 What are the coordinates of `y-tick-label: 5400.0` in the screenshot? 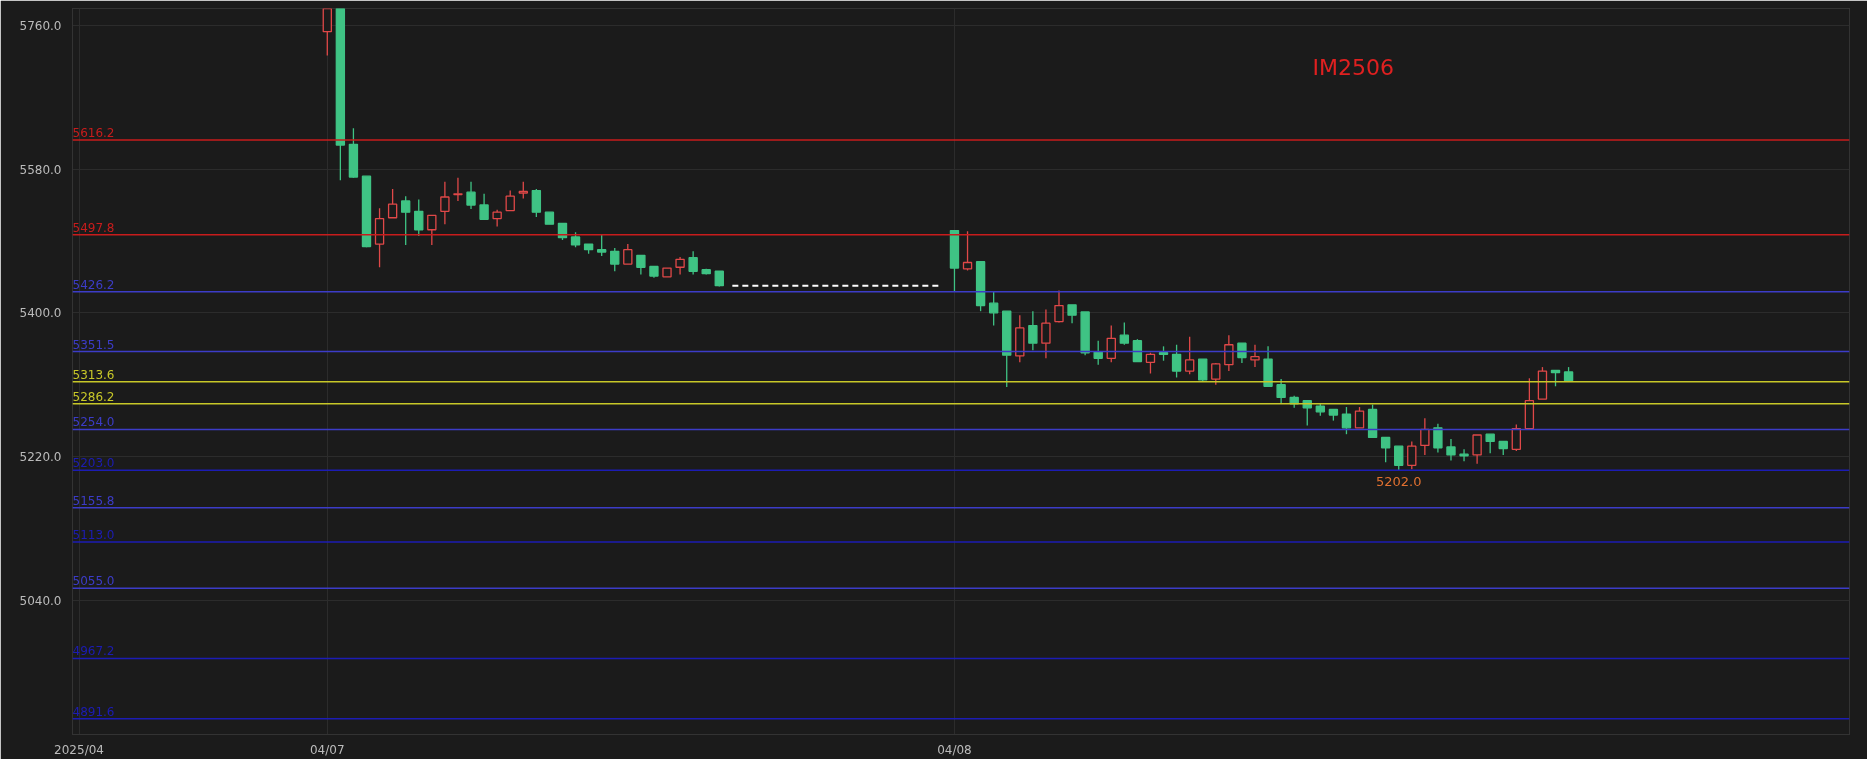 It's located at (40, 313).